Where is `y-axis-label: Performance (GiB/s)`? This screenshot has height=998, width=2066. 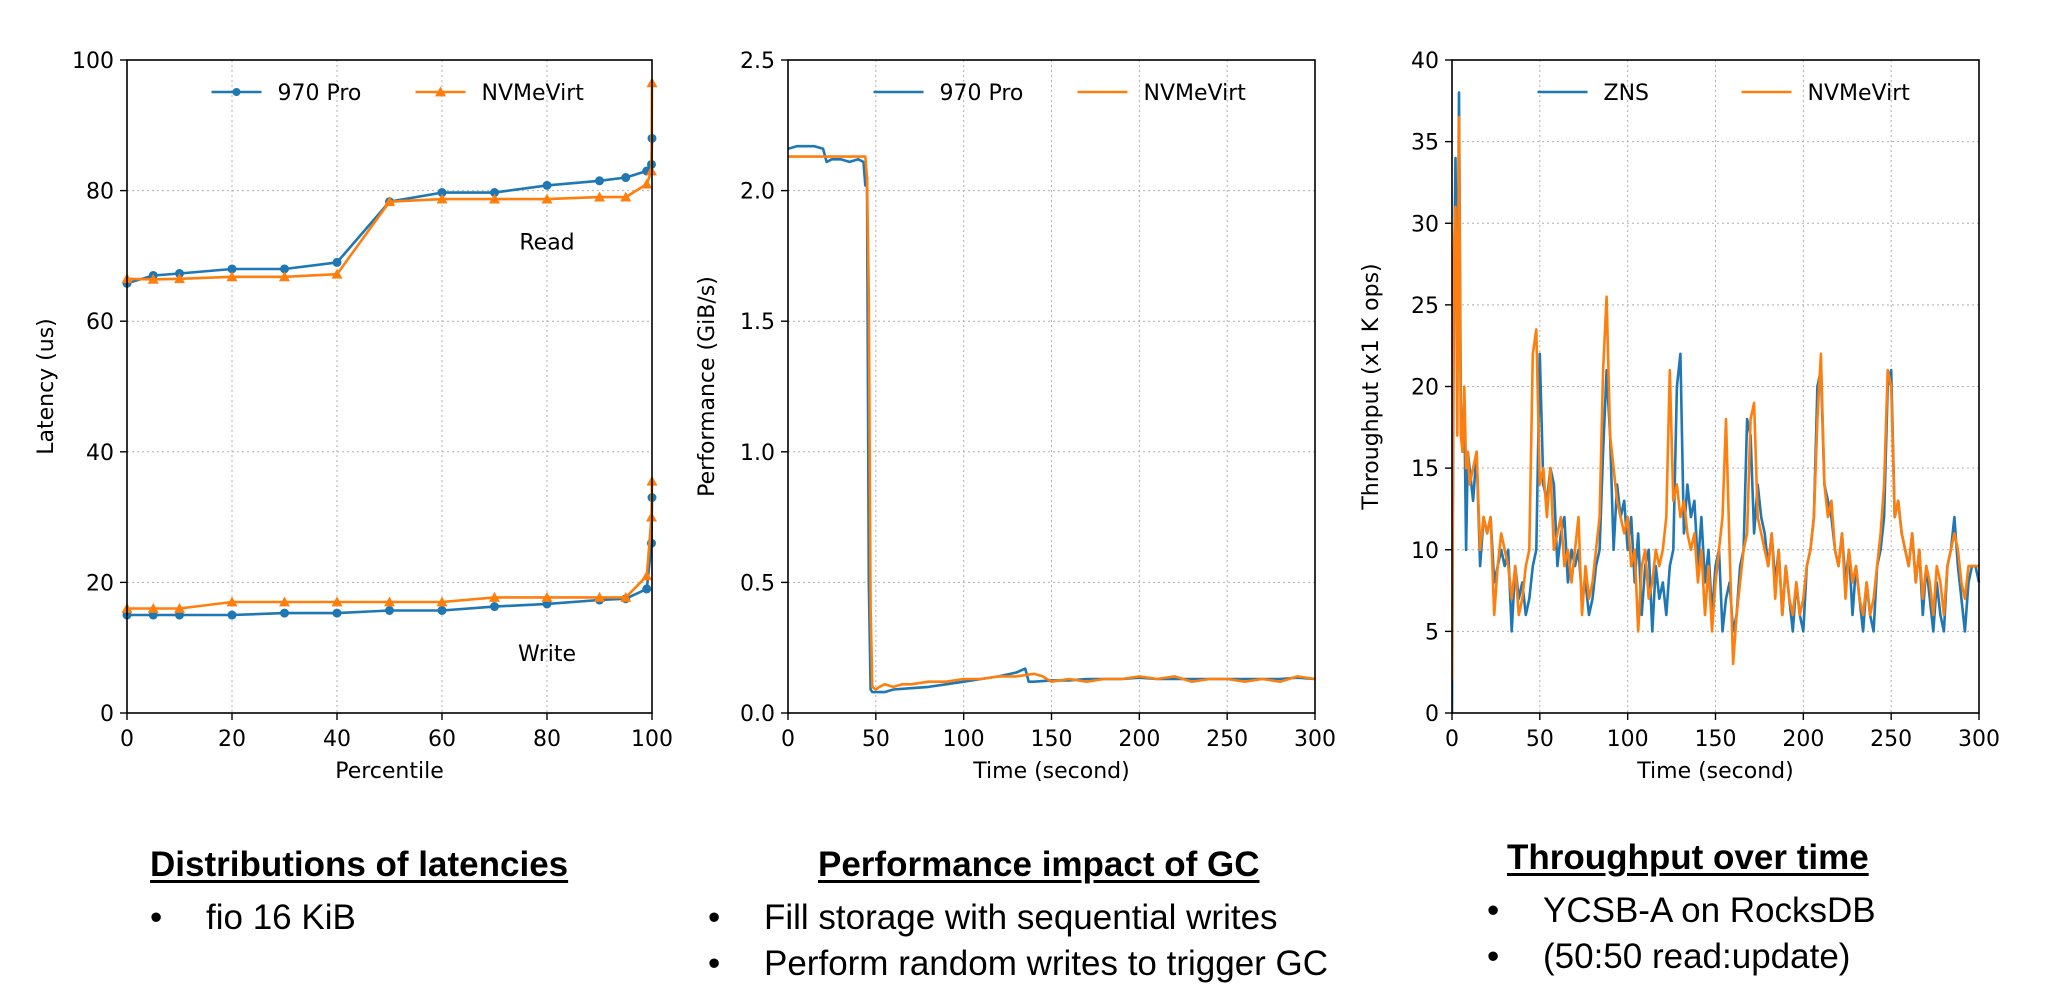 y-axis-label: Performance (GiB/s) is located at coordinates (707, 386).